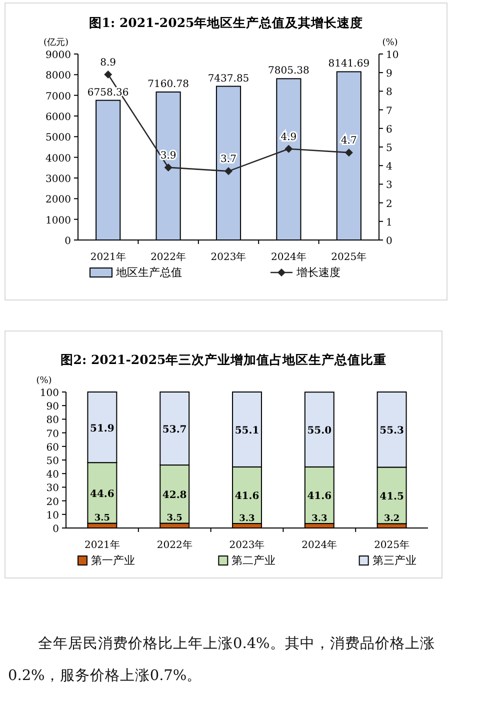 The image size is (489, 705). Describe the element at coordinates (392, 496) in the screenshot. I see `data-label: 41.5` at that location.